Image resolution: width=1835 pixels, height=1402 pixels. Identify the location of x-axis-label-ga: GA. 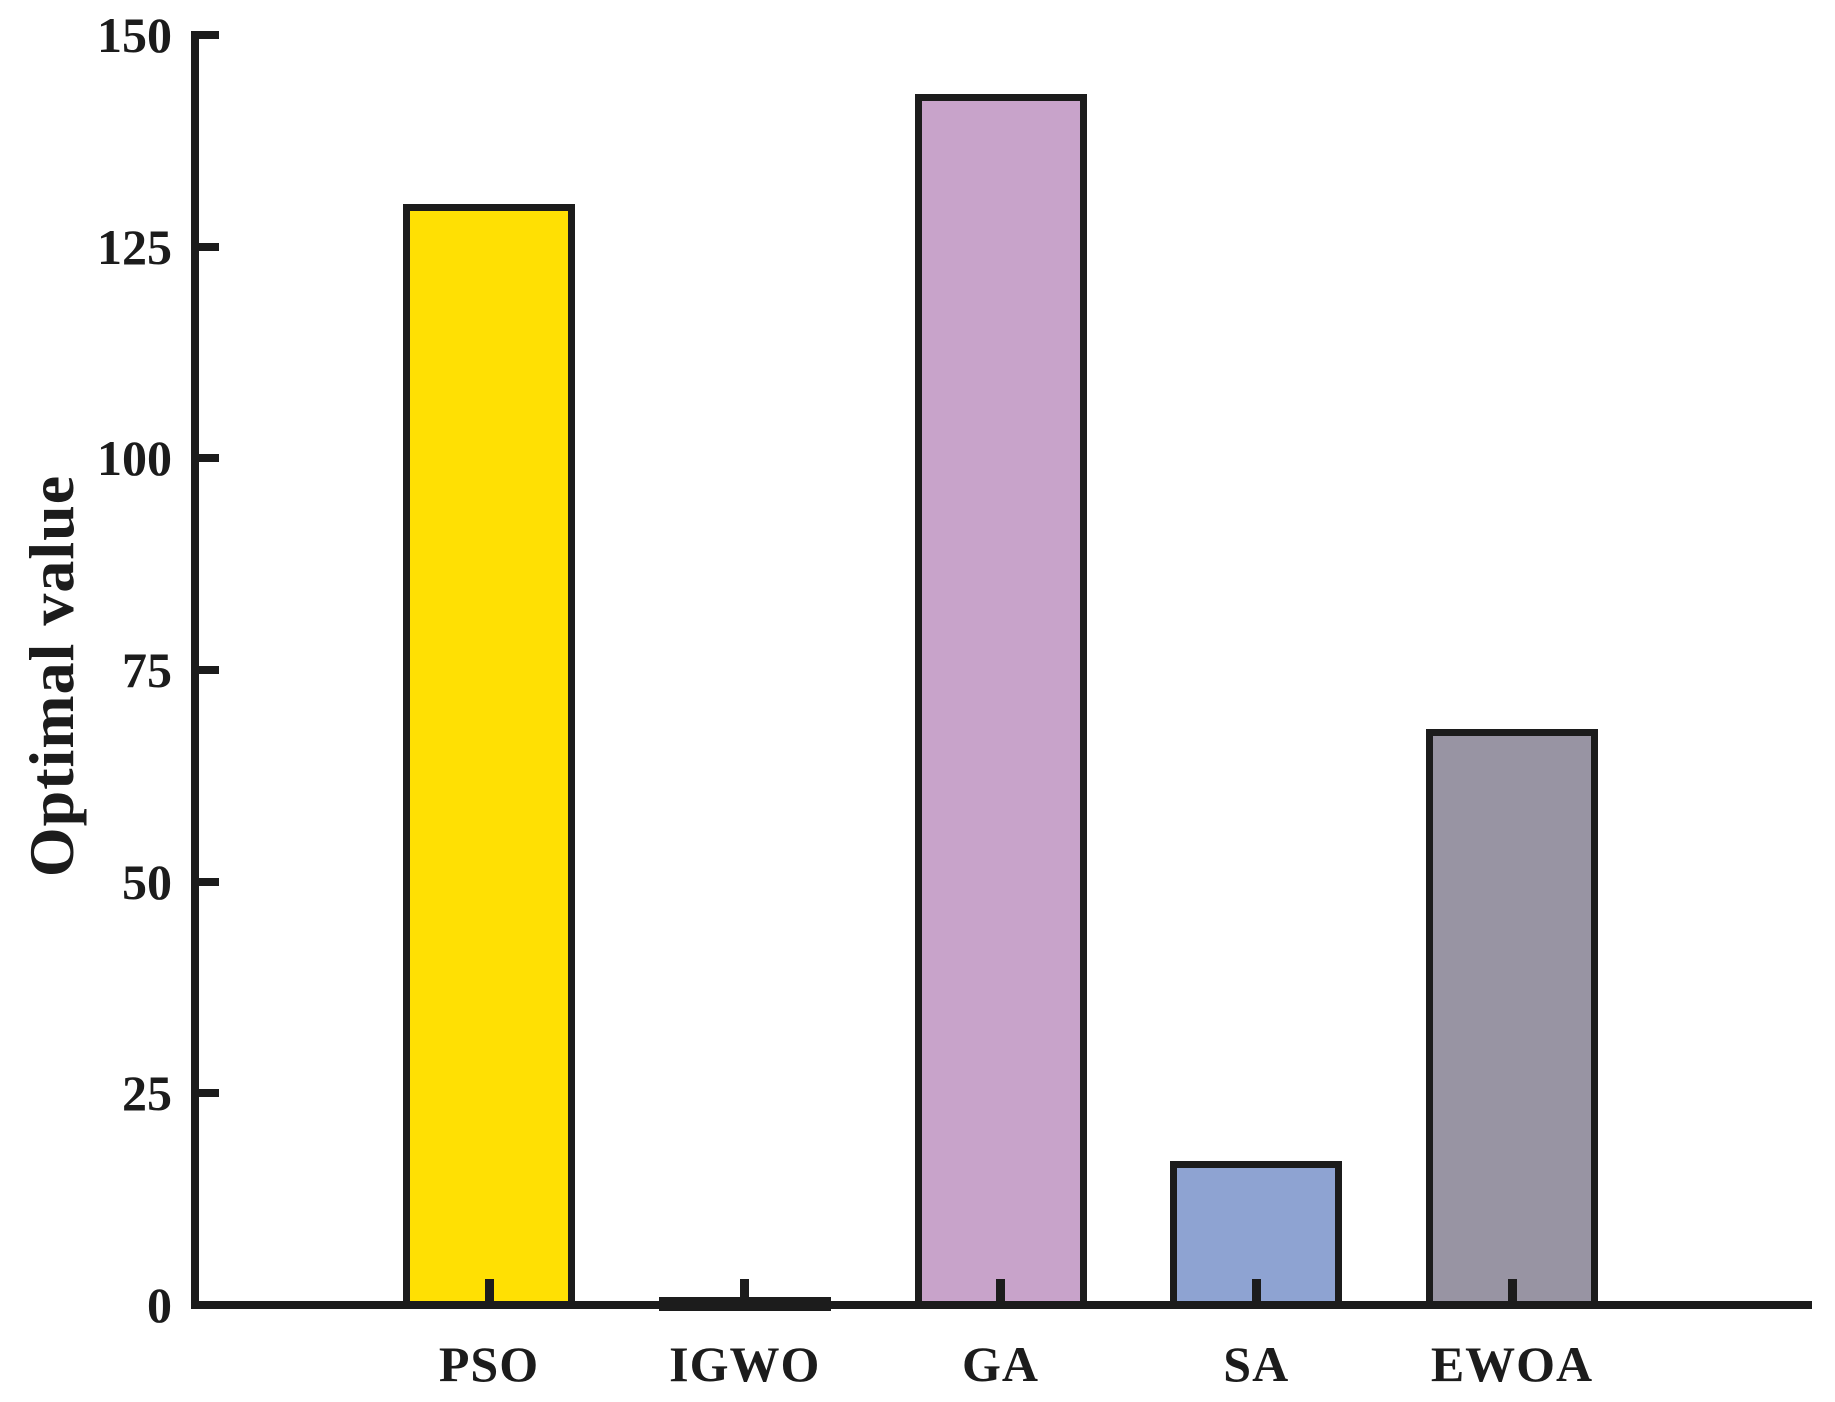
(1000, 1364).